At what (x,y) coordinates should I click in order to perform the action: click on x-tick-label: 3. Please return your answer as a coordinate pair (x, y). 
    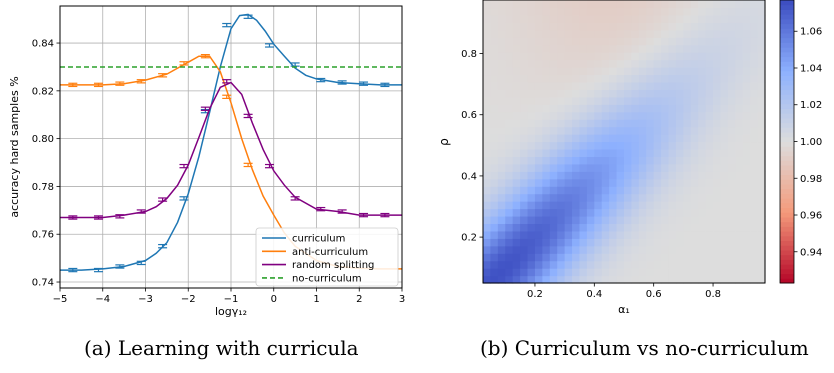
    Looking at the image, I should click on (402, 299).